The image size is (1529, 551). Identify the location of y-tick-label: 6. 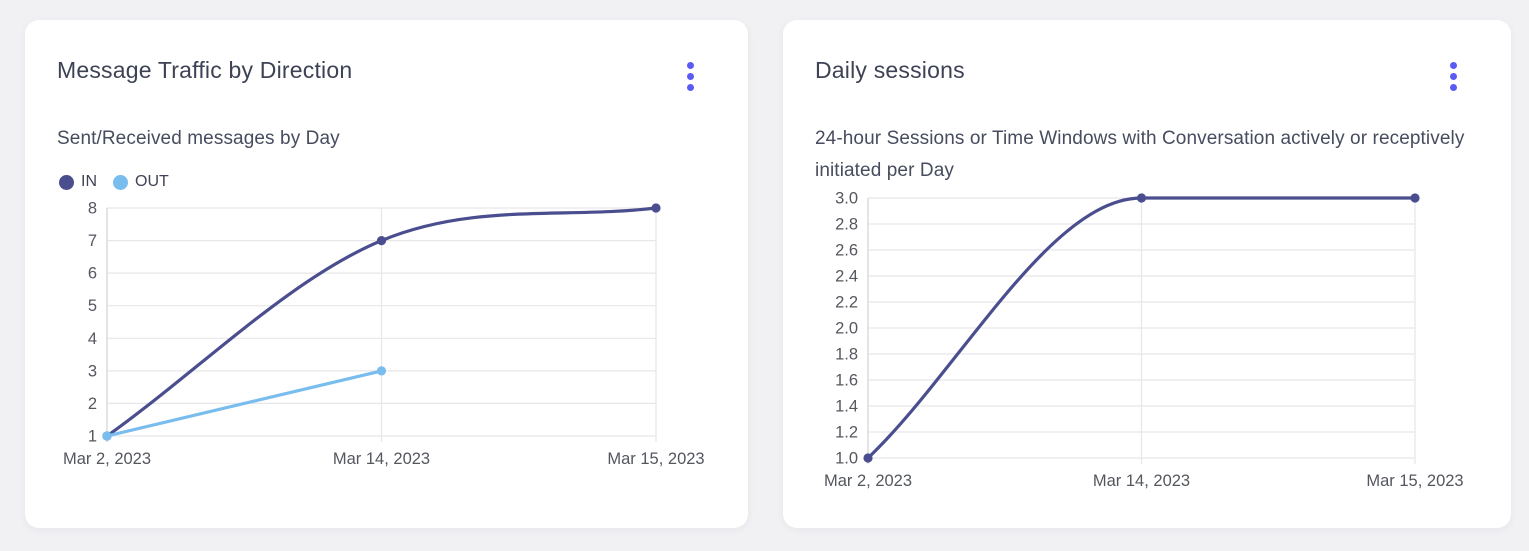
(92, 274).